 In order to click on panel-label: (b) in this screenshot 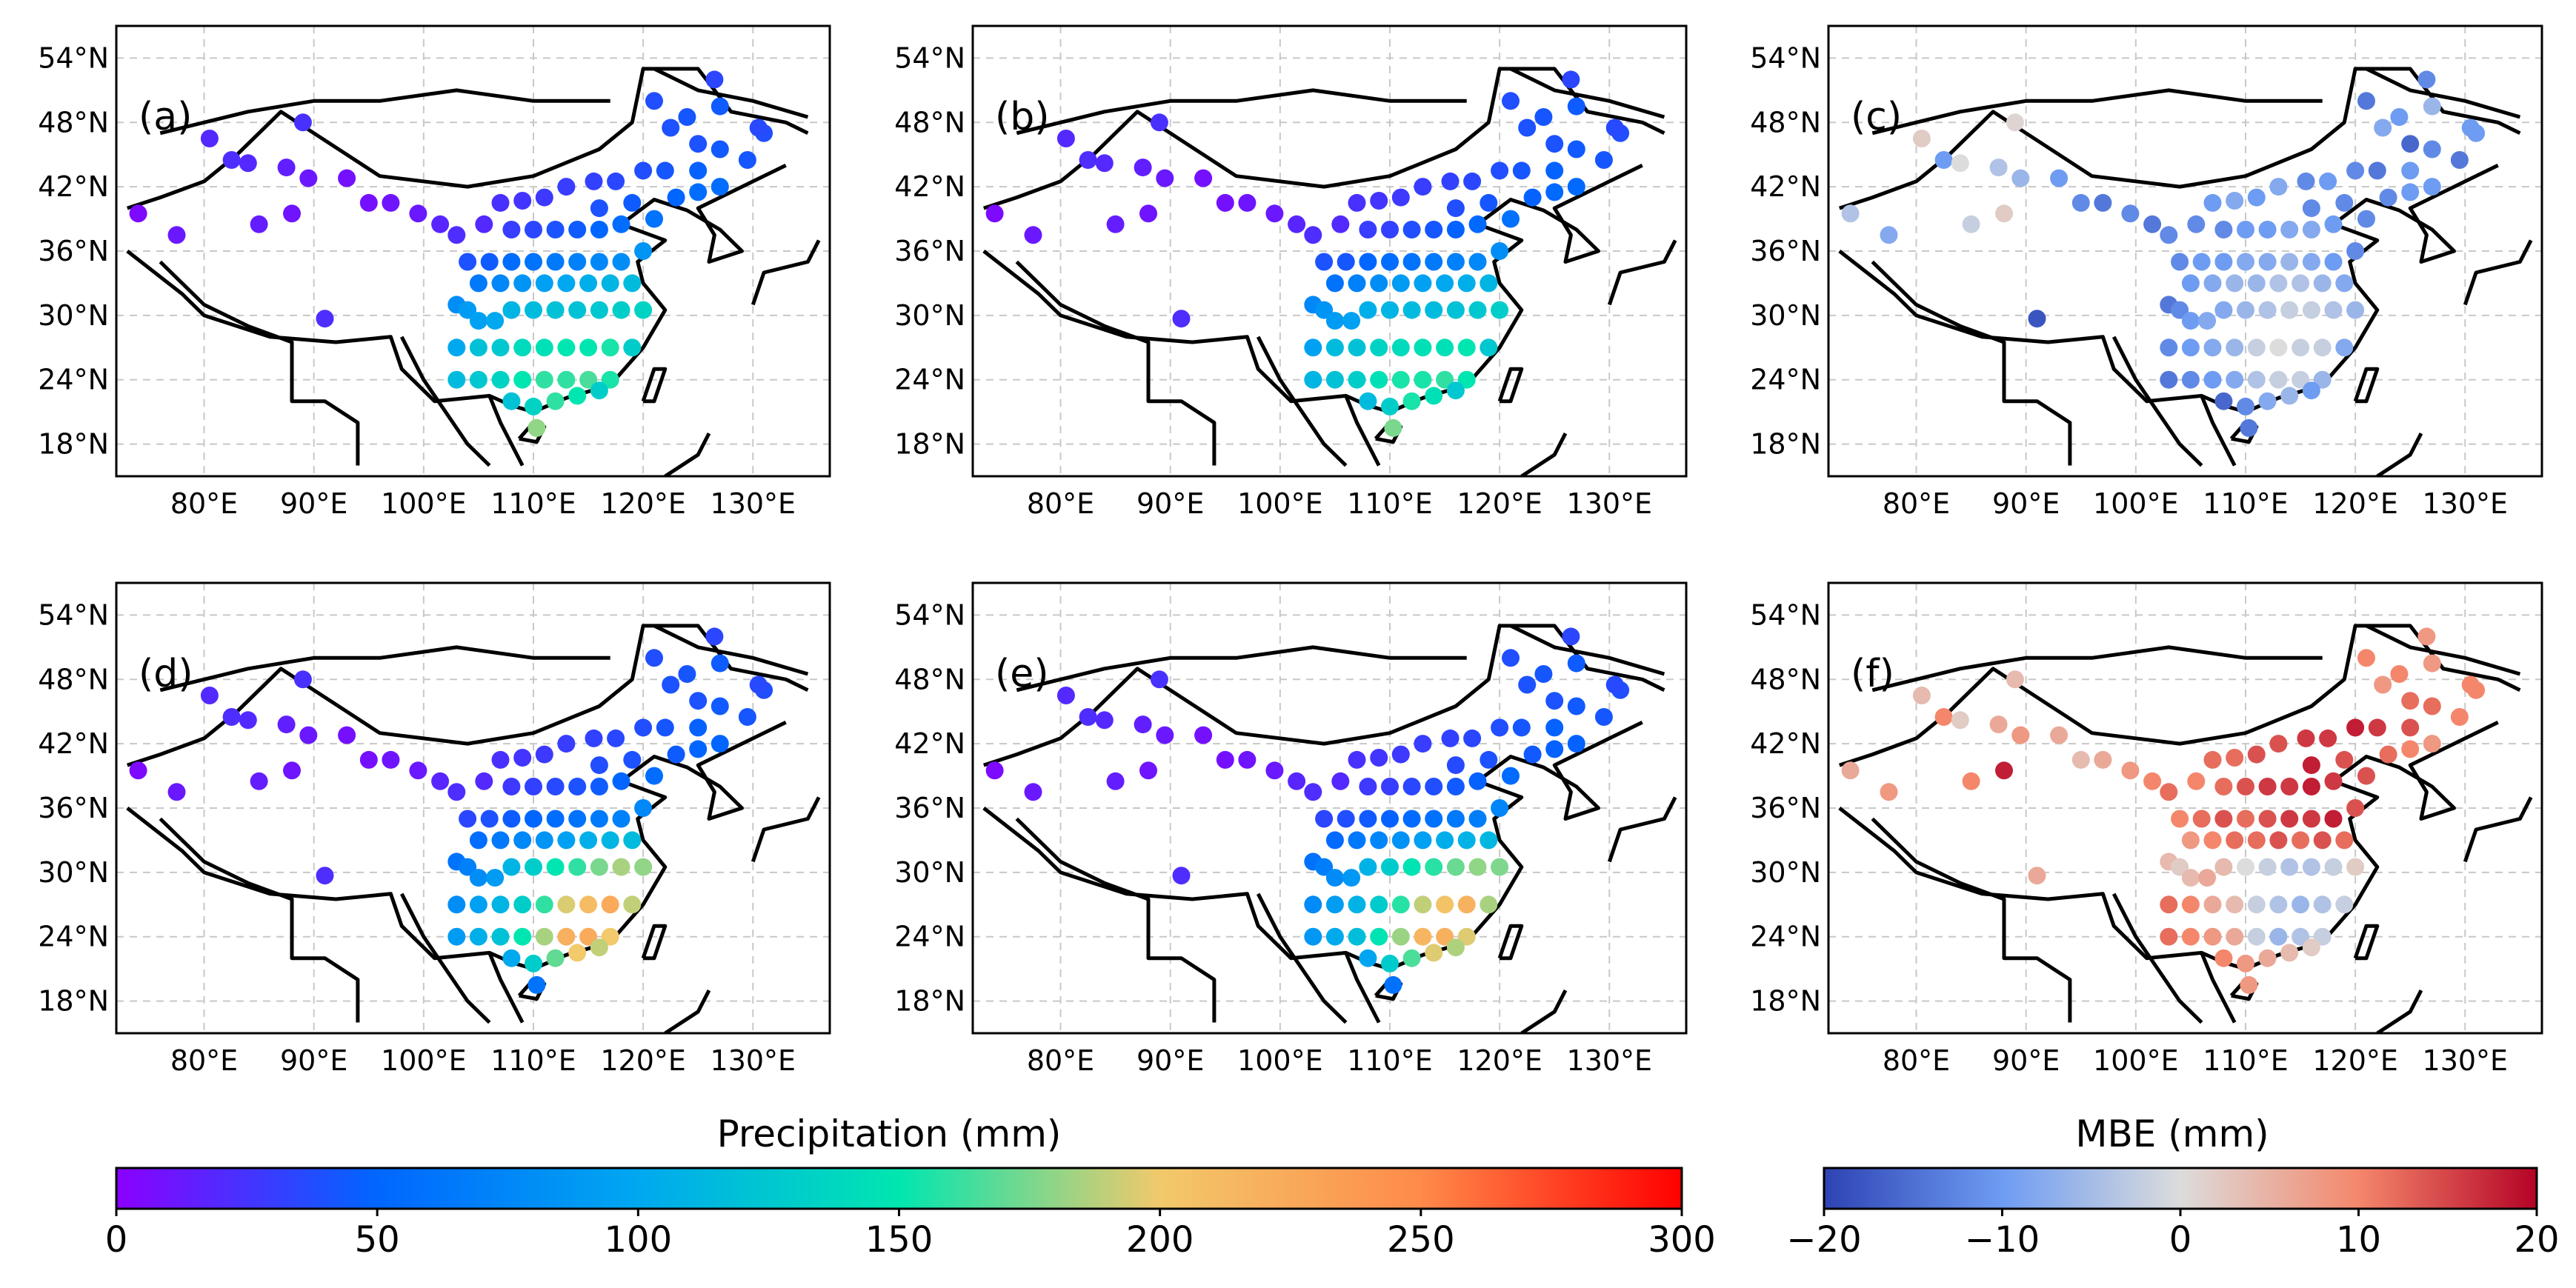, I will do `click(1022, 117)`.